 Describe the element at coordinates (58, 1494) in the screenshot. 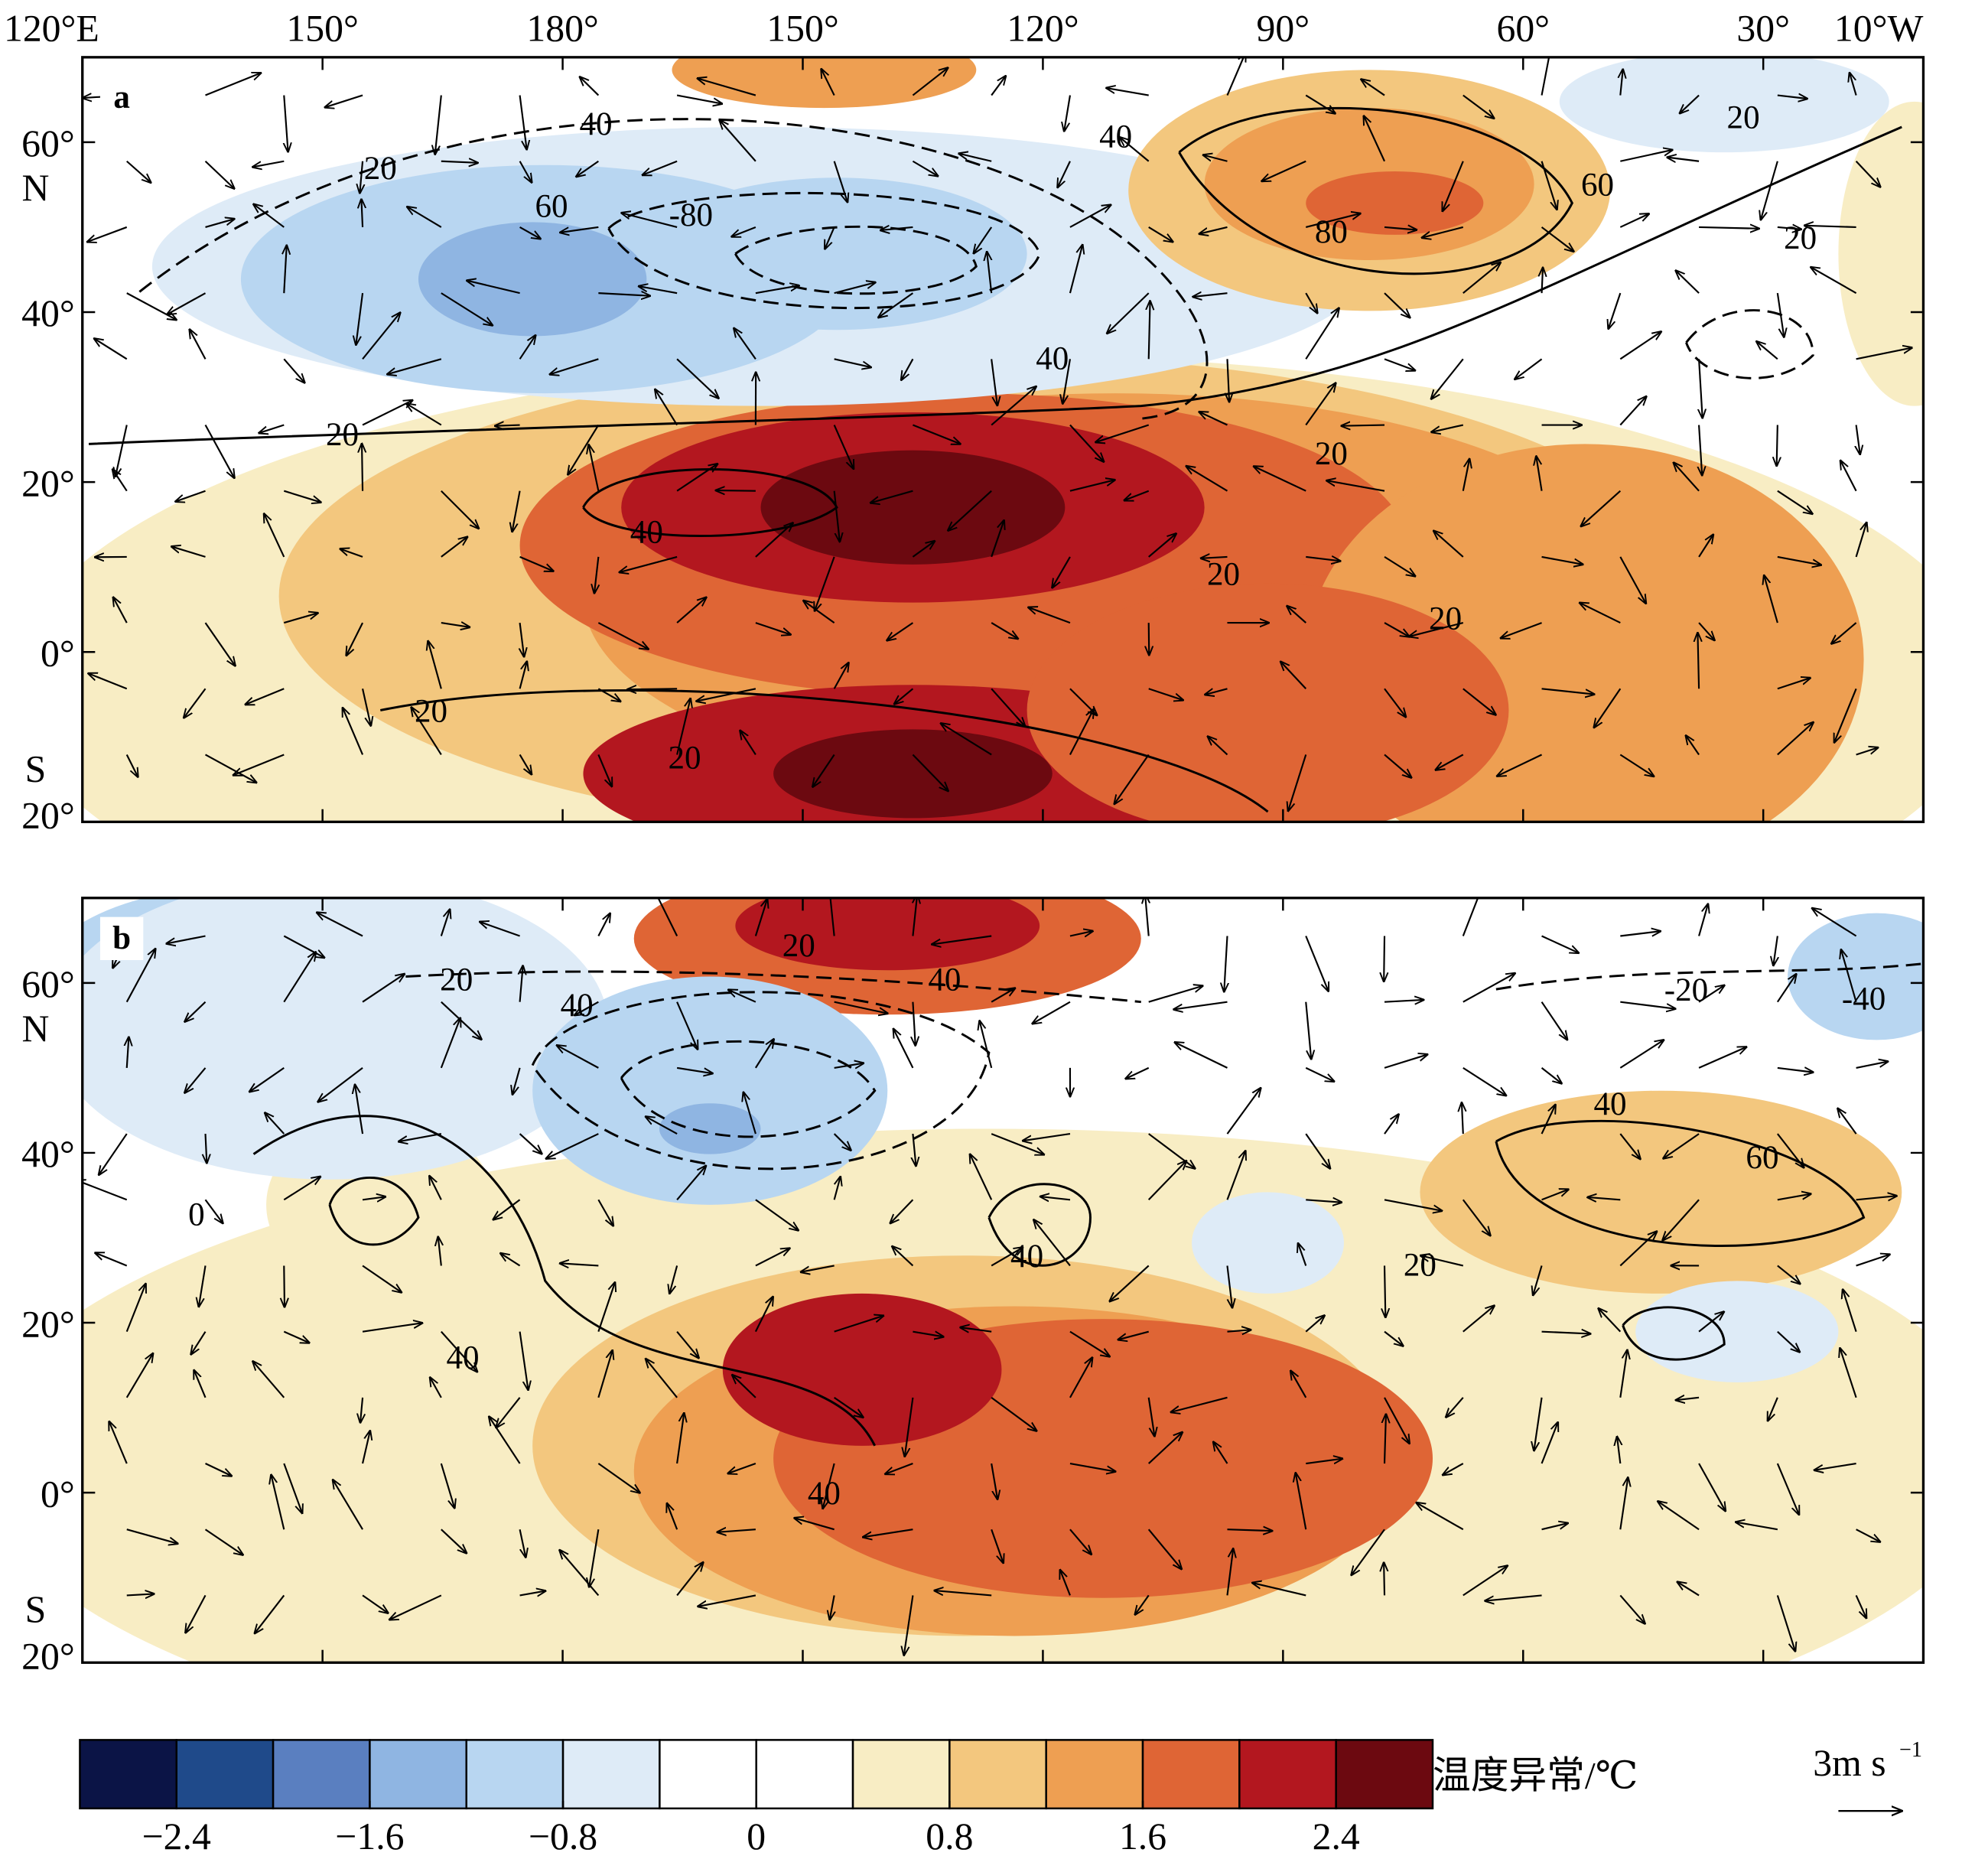

I see `y-tick-label: 0°` at that location.